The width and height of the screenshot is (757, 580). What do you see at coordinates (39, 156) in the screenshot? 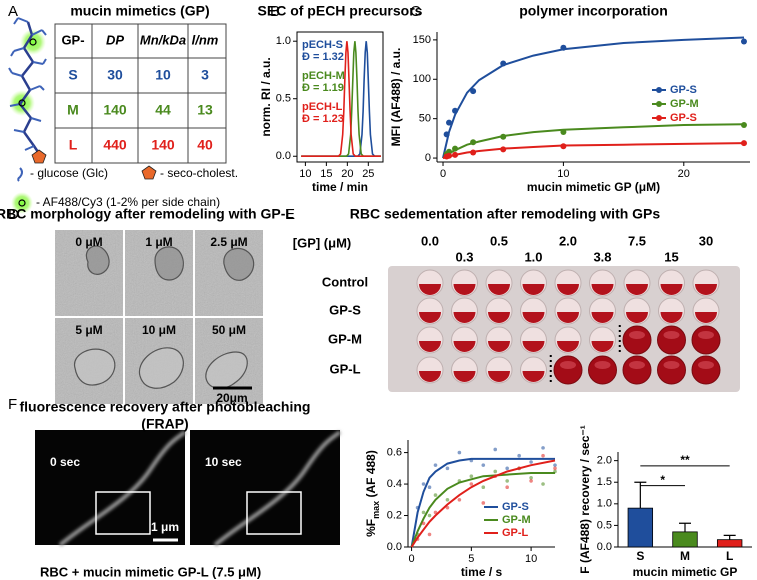
I see `cholesterol-anchor` at bounding box center [39, 156].